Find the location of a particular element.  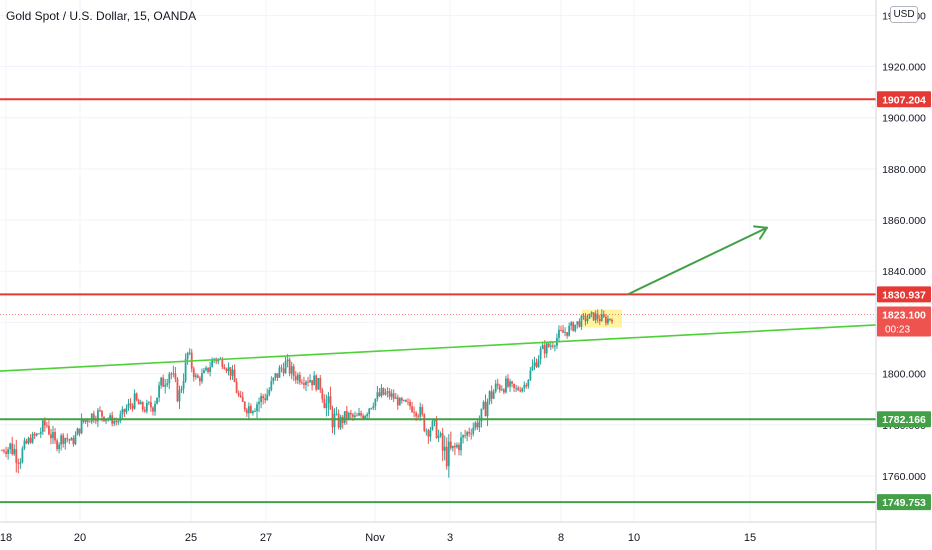

x-tick-label: 20 is located at coordinates (80, 538).